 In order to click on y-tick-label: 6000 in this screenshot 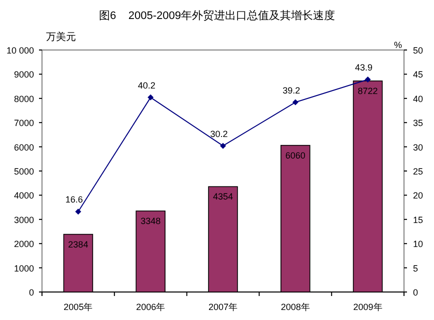, I will do `click(24, 147)`.